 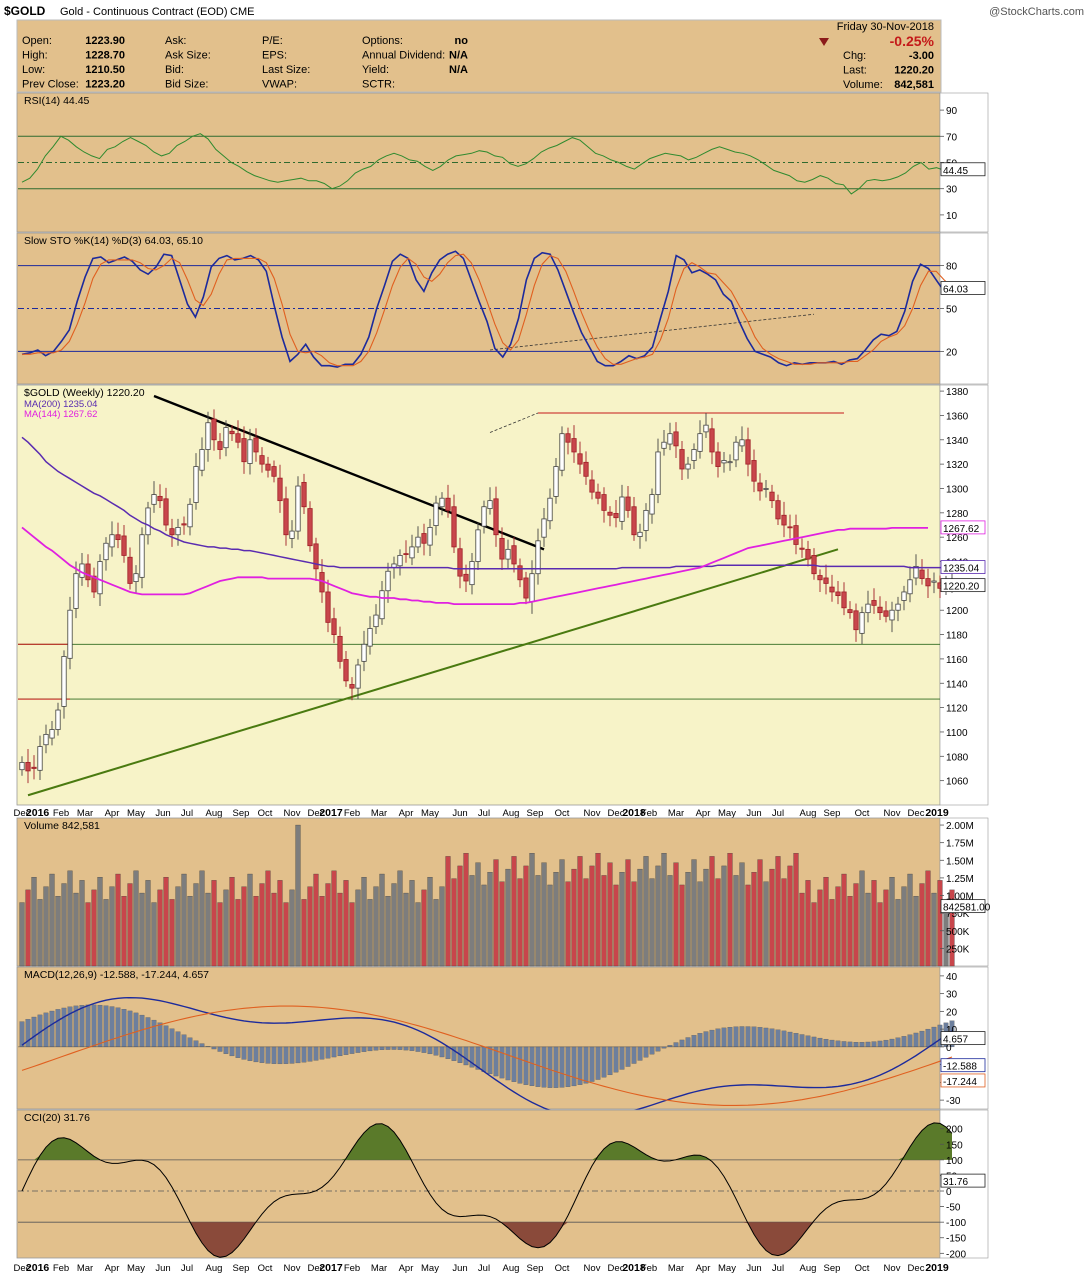 I want to click on x-axis-label: Jun, so click(x=162, y=1268).